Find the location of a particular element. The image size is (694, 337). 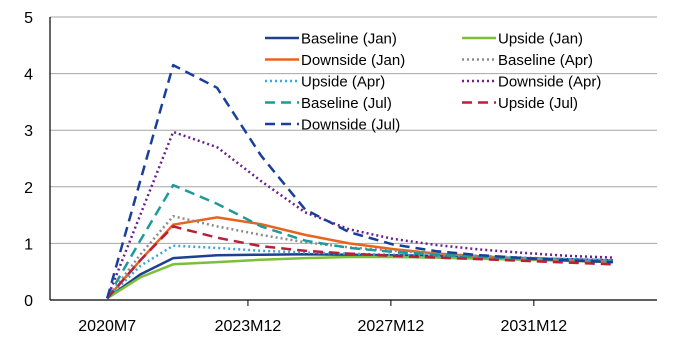

y-tick-labels: 0 1 2 3 4 5 is located at coordinates (28, 160).